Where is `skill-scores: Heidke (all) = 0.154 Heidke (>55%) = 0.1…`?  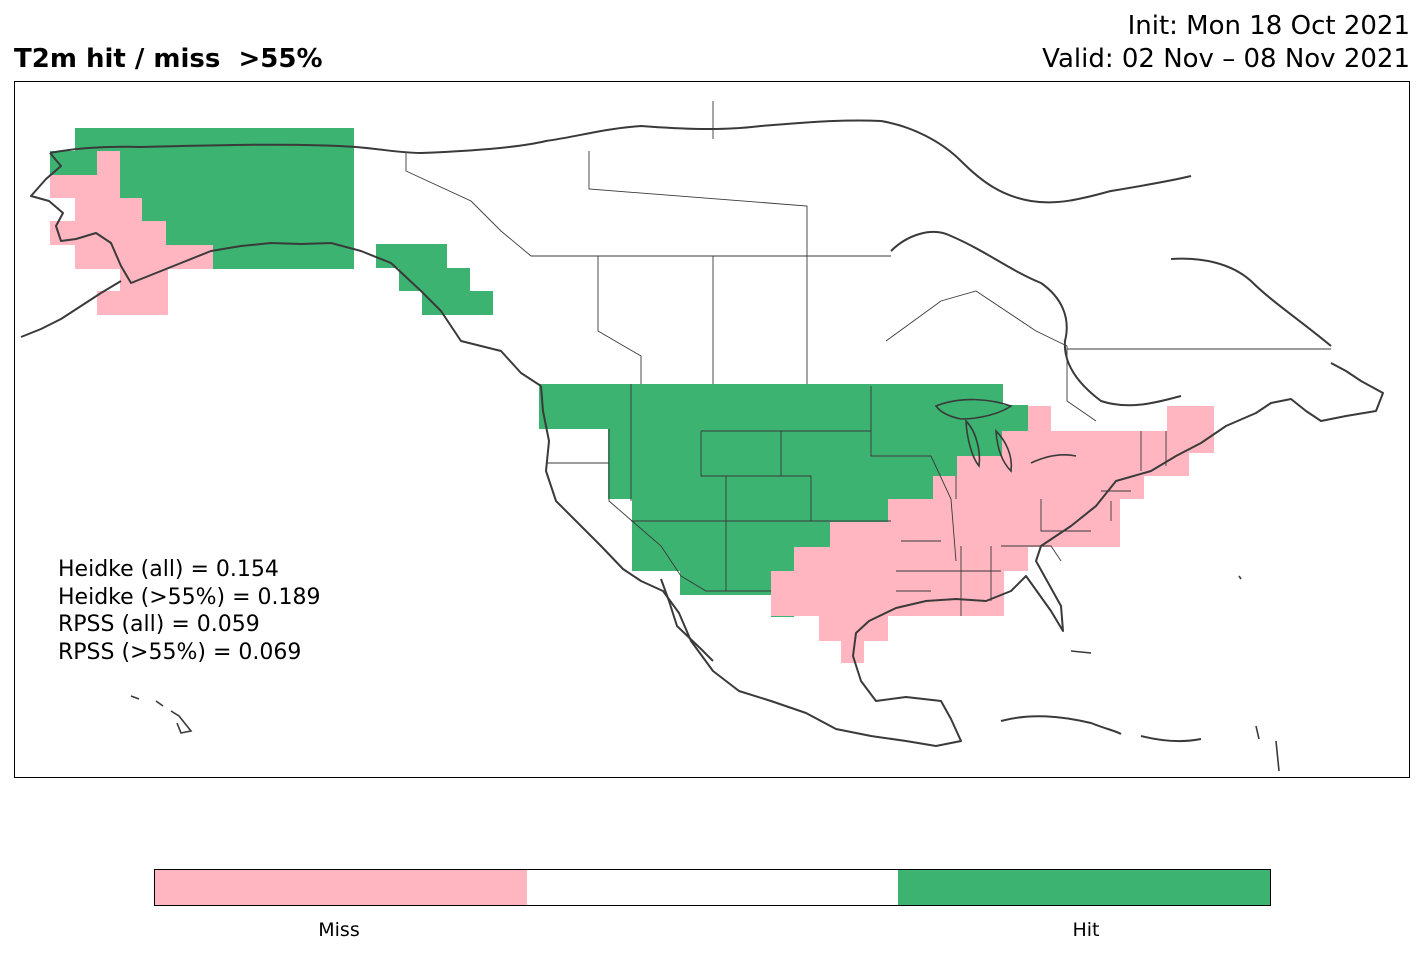
skill-scores: Heidke (all) = 0.154 Heidke (>55%) = 0.1… is located at coordinates (189, 611).